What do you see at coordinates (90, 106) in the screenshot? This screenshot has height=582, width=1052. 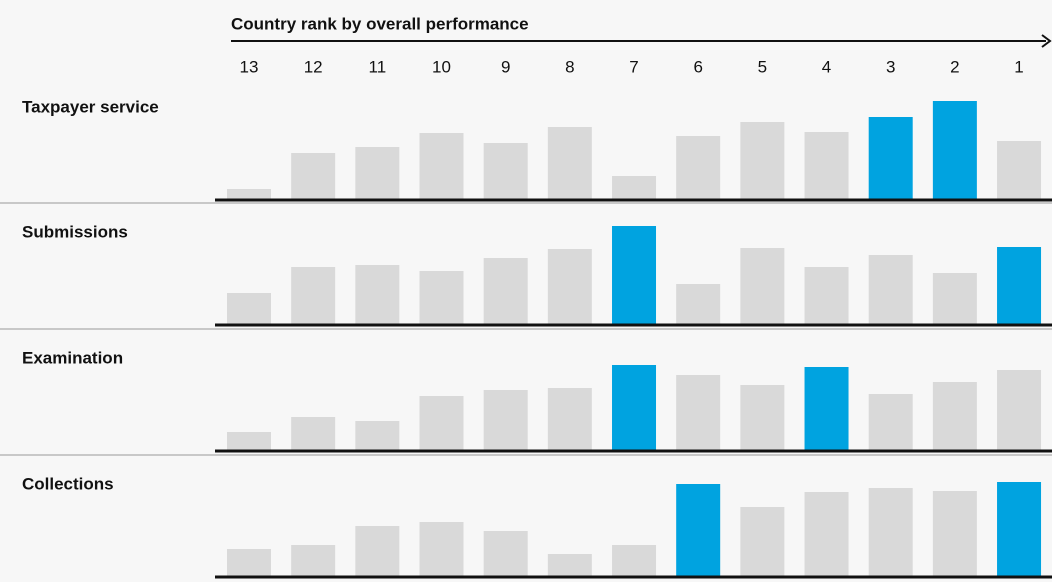 I see `panel-label: Taxpayer service` at bounding box center [90, 106].